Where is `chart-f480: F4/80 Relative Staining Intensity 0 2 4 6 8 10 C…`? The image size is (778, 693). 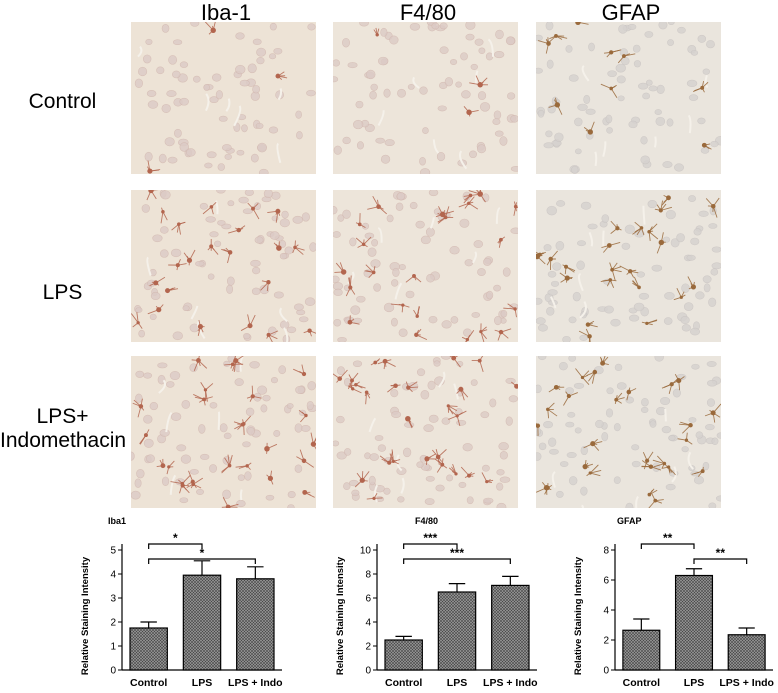 chart-f480: F4/80 Relative Staining Intensity 0 2 4 6 8 10 C… is located at coordinates (437, 601).